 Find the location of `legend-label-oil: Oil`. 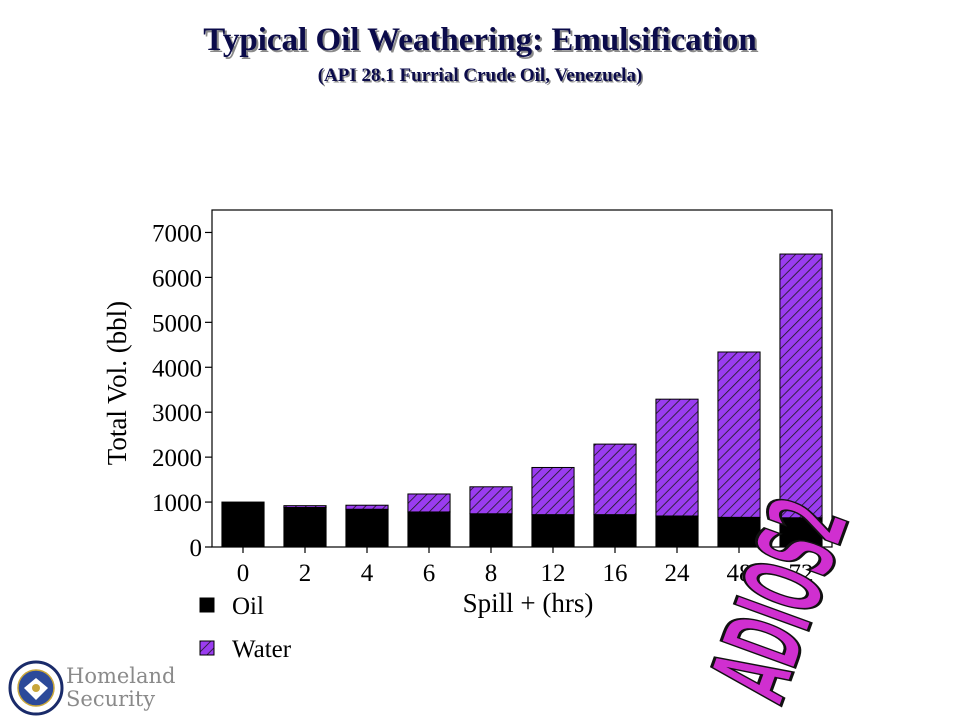

legend-label-oil: Oil is located at coordinates (248, 606).